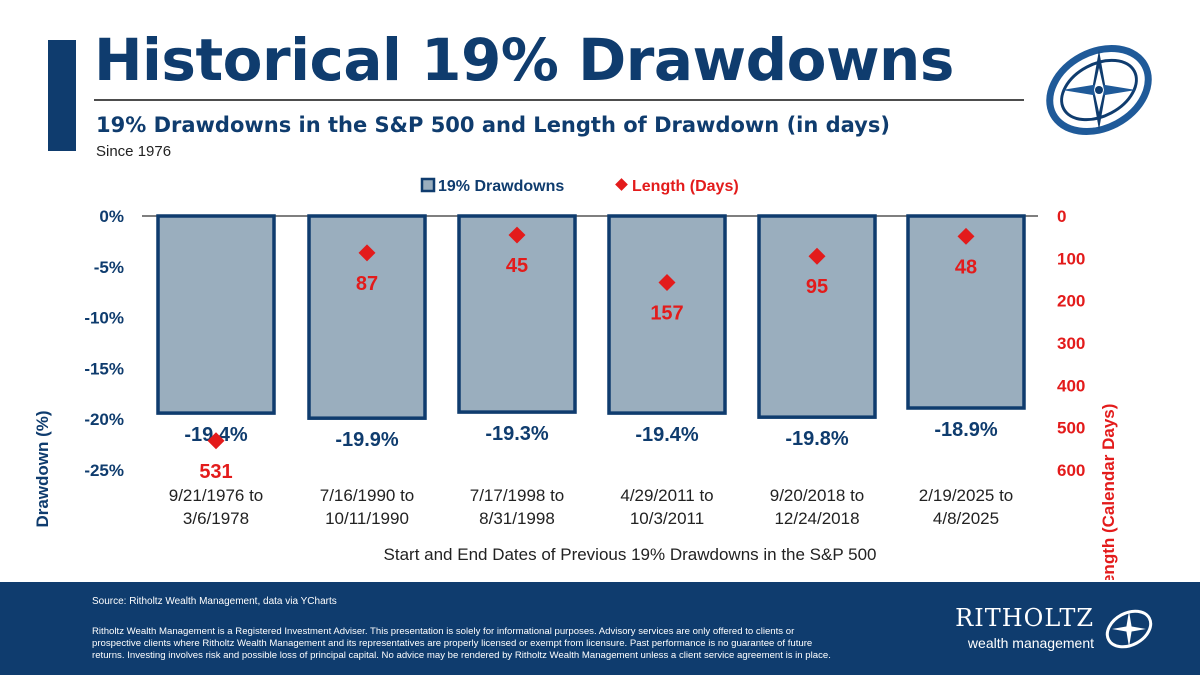 The image size is (1200, 675). Describe the element at coordinates (966, 495) in the screenshot. I see `category-label: 2/19/2025 to` at that location.